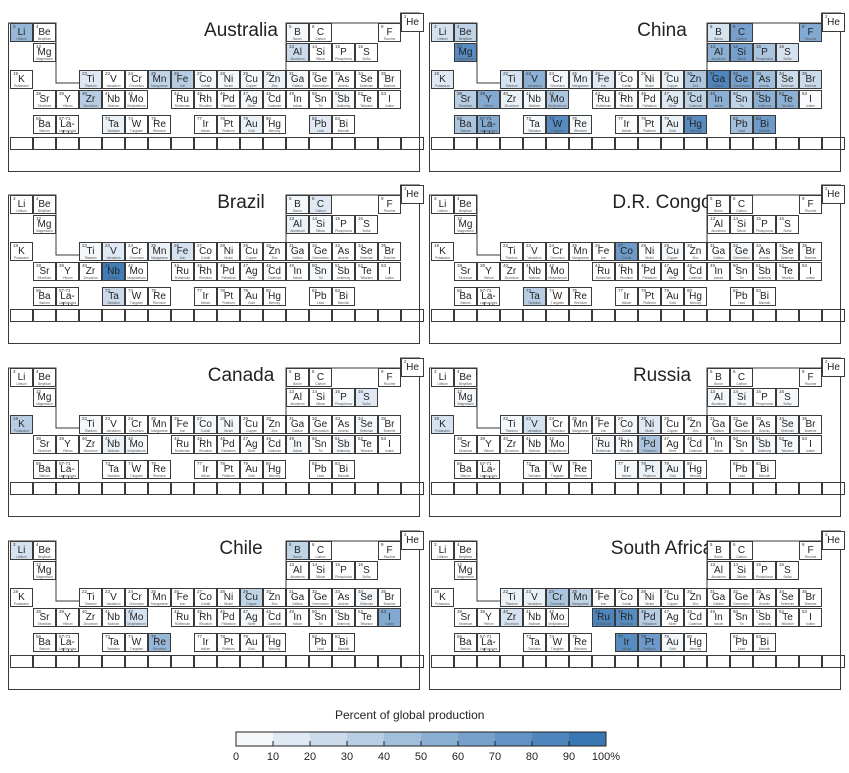 Image resolution: width=849 pixels, height=773 pixels. What do you see at coordinates (511, 271) in the screenshot?
I see `element-cell-zr: 40 Zr Zirconium` at bounding box center [511, 271].